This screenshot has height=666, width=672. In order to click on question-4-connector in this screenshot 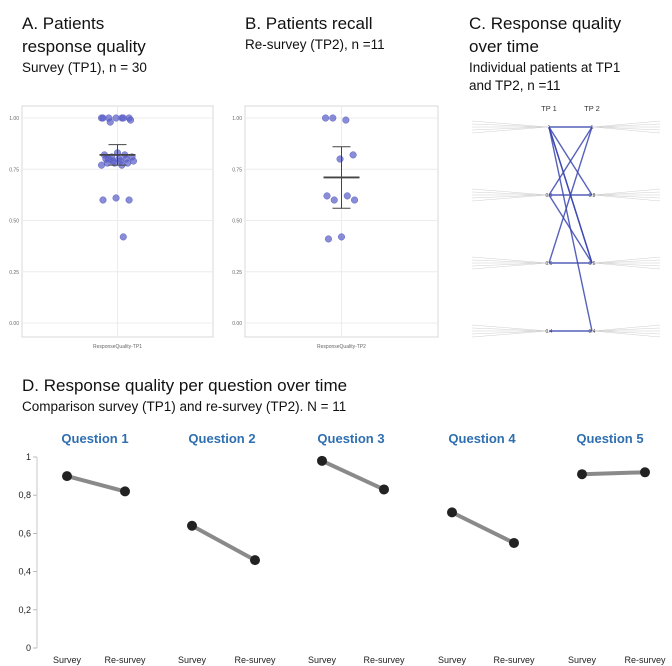, I will do `click(483, 527)`.